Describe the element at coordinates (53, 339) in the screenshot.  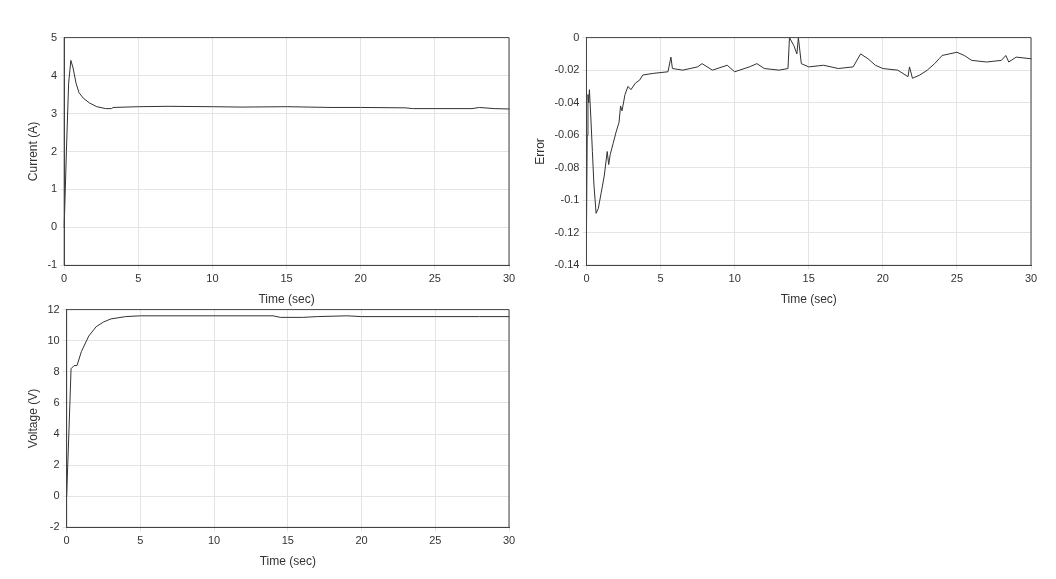
I see `y-tick-label: 10` at that location.